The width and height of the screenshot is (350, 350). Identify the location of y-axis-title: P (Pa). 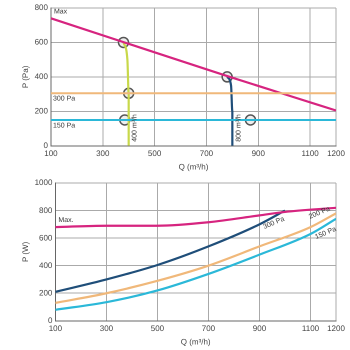
(25, 76).